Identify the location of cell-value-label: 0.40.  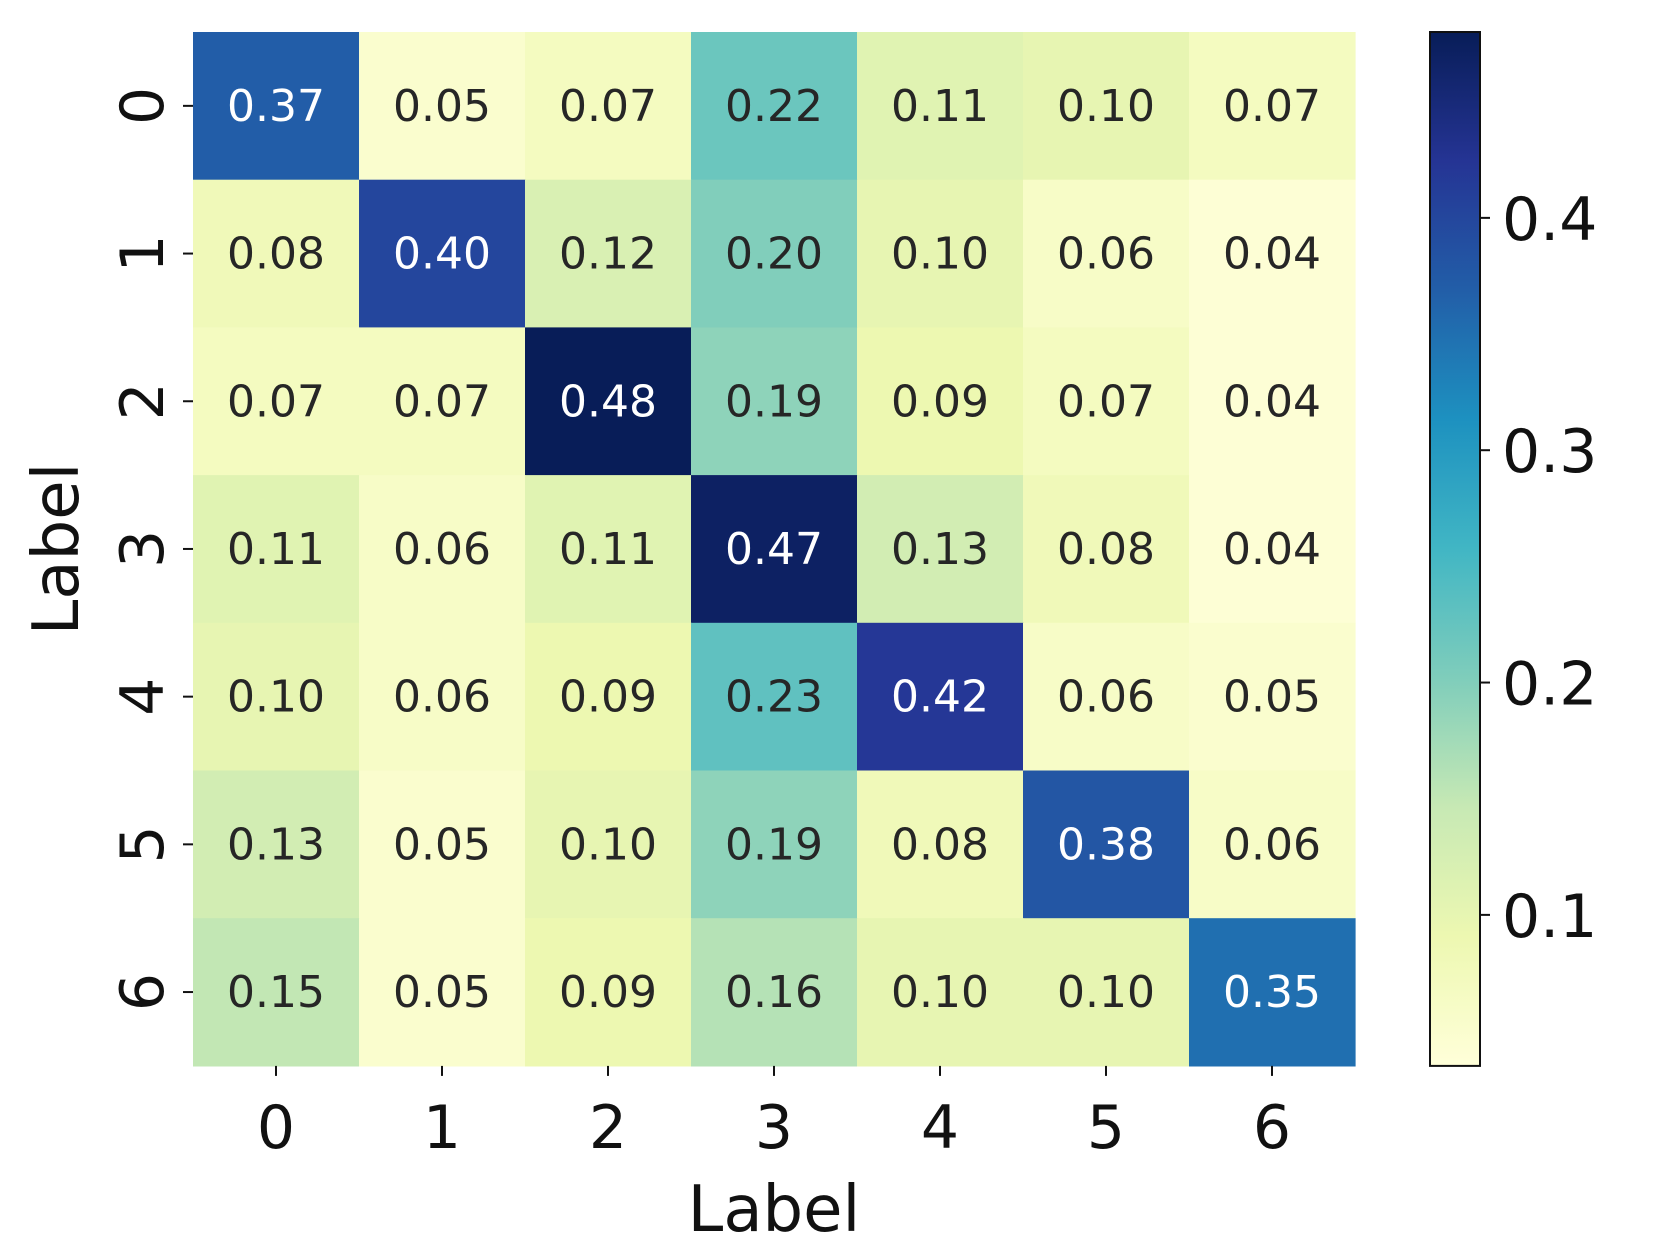
(442, 254).